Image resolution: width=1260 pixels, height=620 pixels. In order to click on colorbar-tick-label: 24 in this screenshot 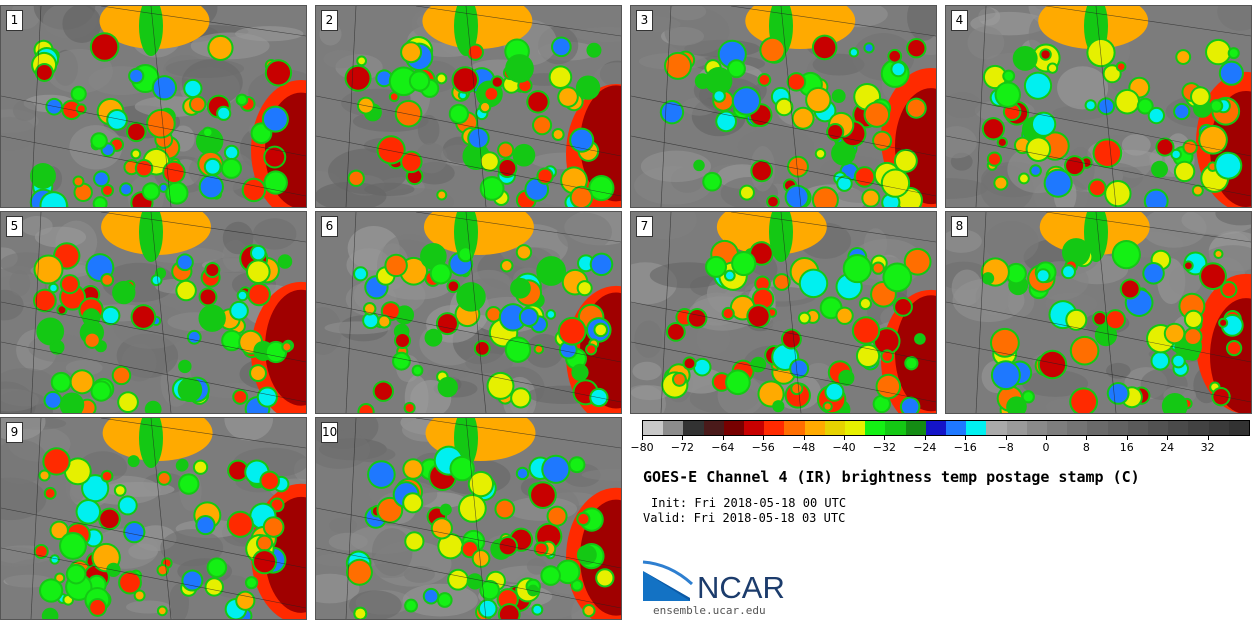, I will do `click(1167, 447)`.